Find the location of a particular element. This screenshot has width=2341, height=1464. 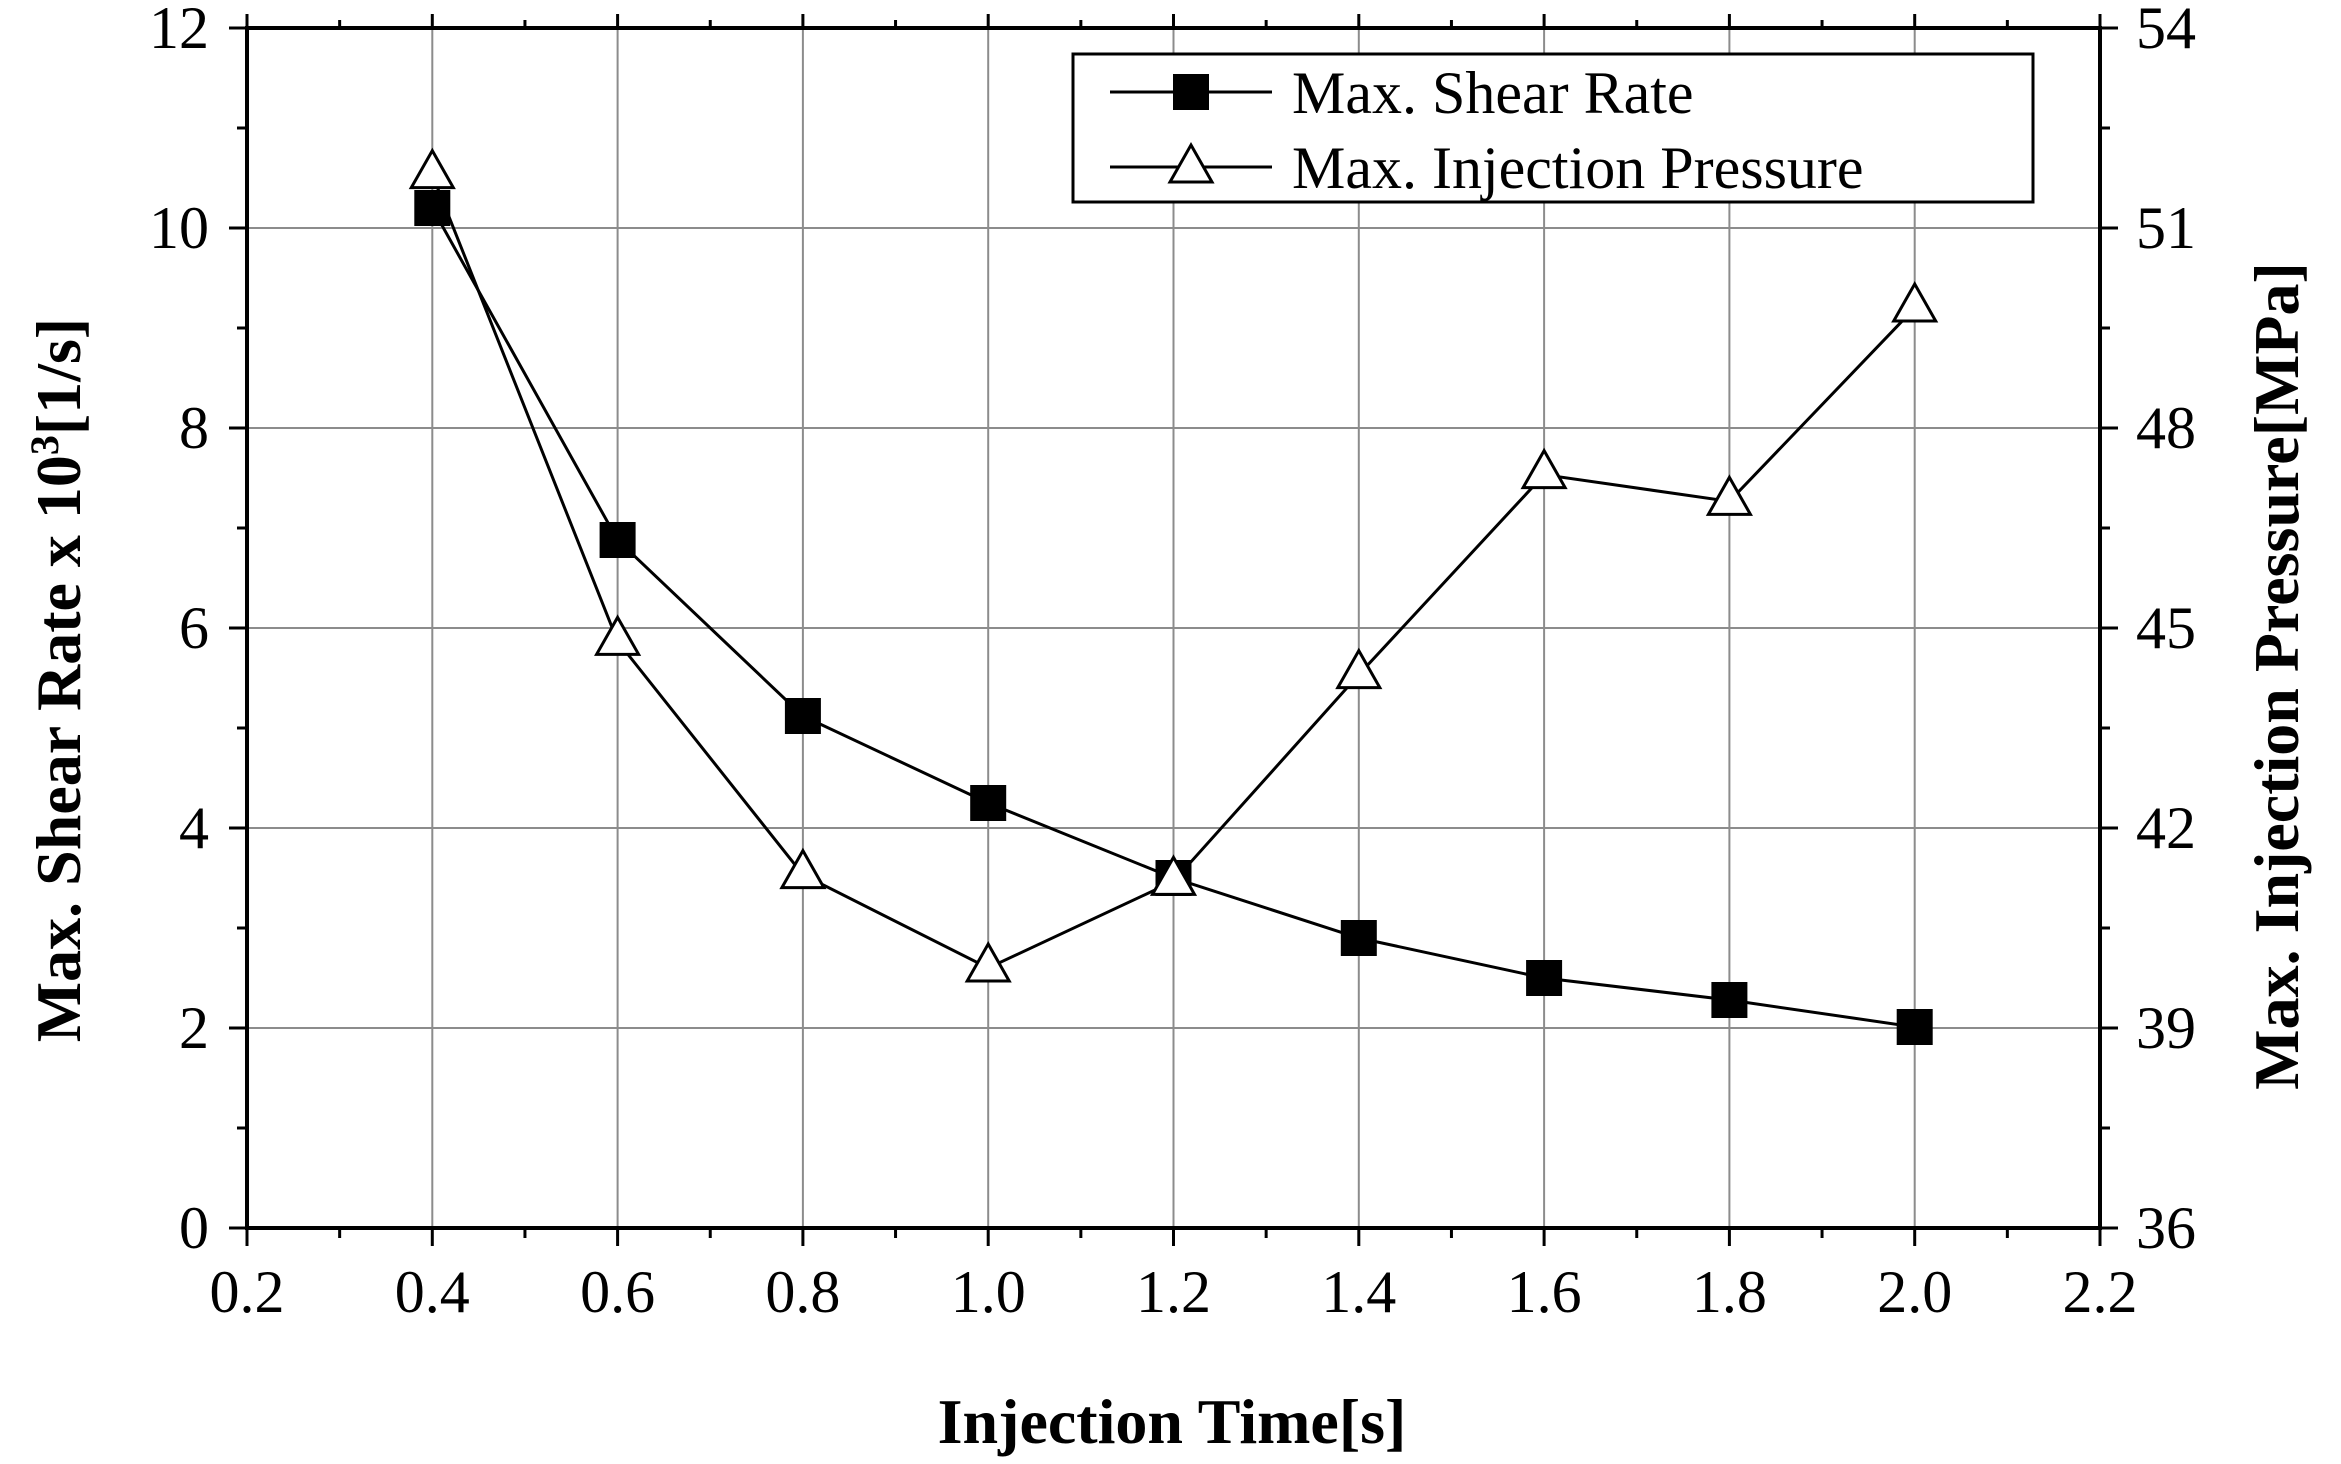

y-axis-left-title: Max. Shear Rate x 103[1/s] is located at coordinates (58, 680).